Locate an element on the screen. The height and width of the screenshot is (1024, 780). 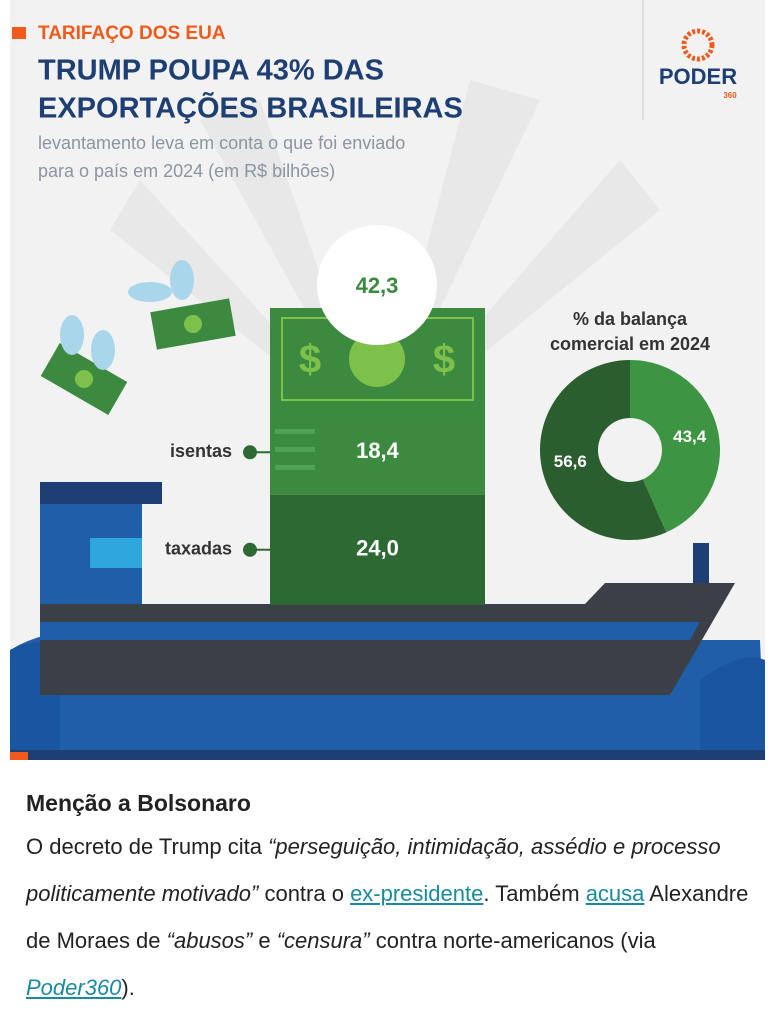
title: EXPORTAÇÕES BRASILEIRAS is located at coordinates (250, 108).